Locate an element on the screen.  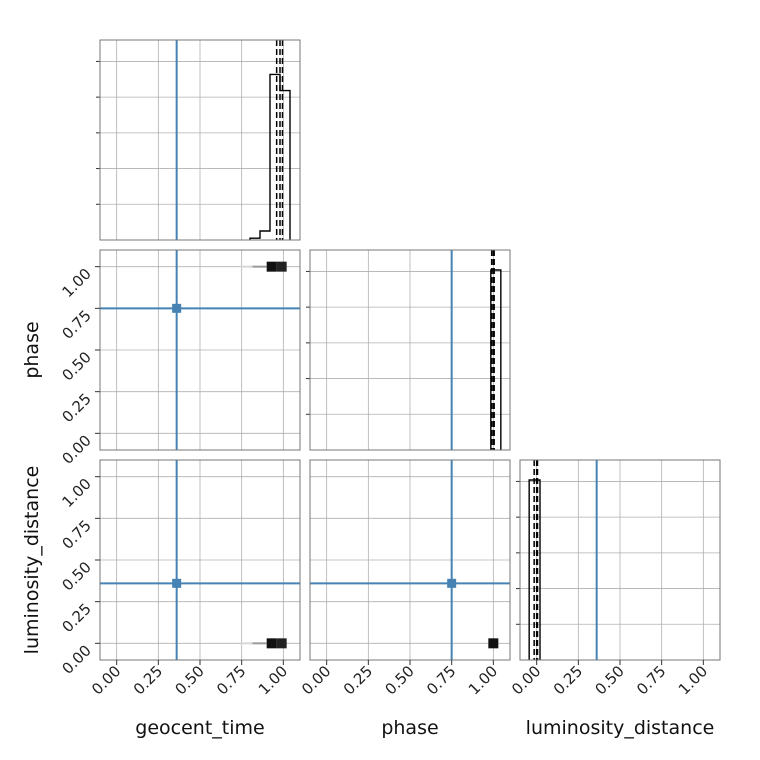
panel-geocent_time-vs-phase is located at coordinates (200, 350).